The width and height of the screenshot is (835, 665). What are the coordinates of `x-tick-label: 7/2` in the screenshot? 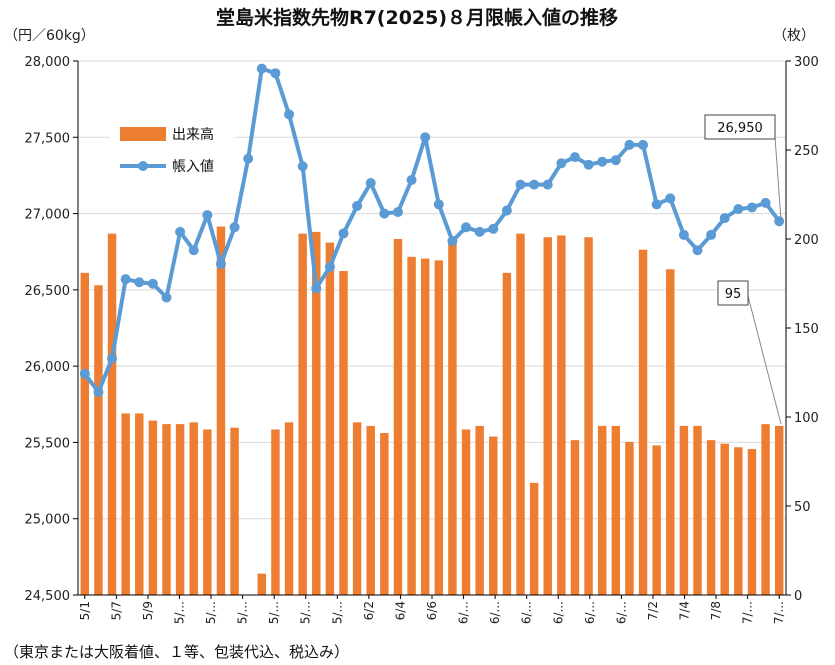 It's located at (653, 610).